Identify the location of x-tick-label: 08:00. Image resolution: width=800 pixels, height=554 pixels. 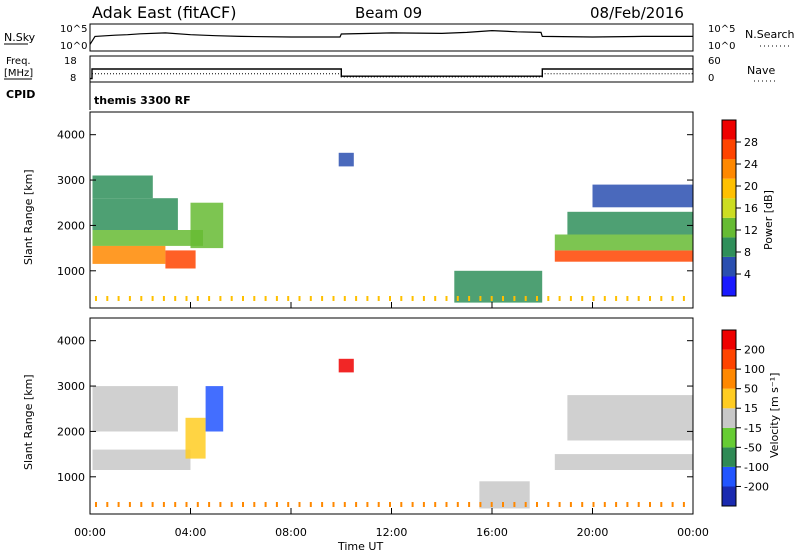
(291, 532).